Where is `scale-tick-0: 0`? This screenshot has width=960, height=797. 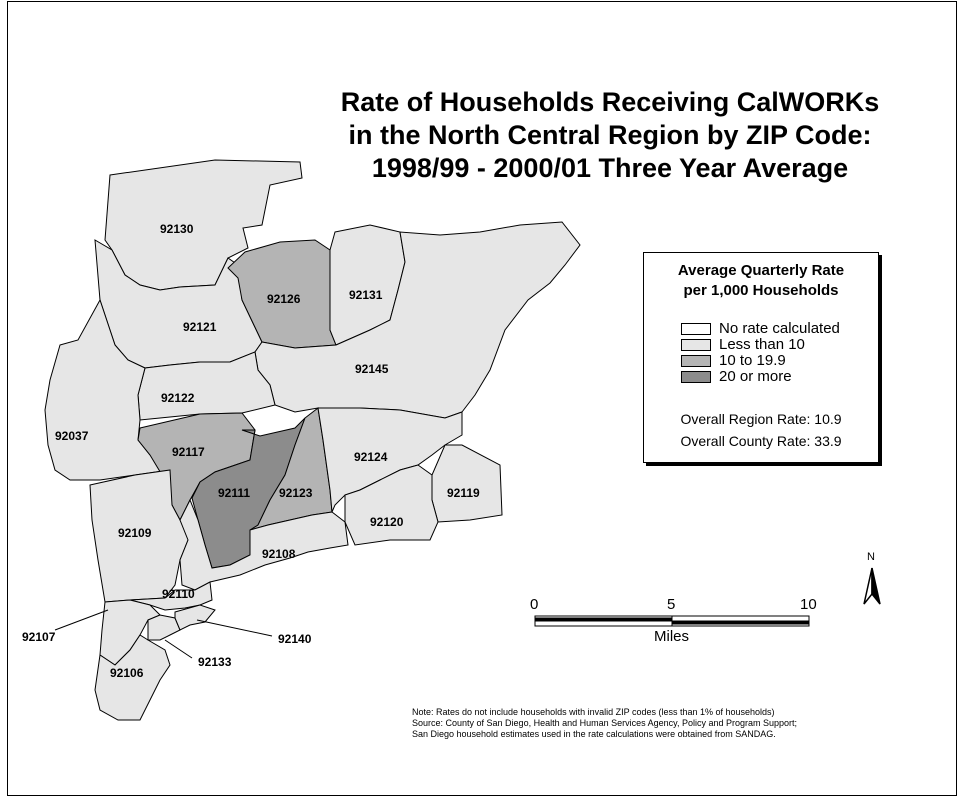
scale-tick-0: 0 is located at coordinates (534, 604).